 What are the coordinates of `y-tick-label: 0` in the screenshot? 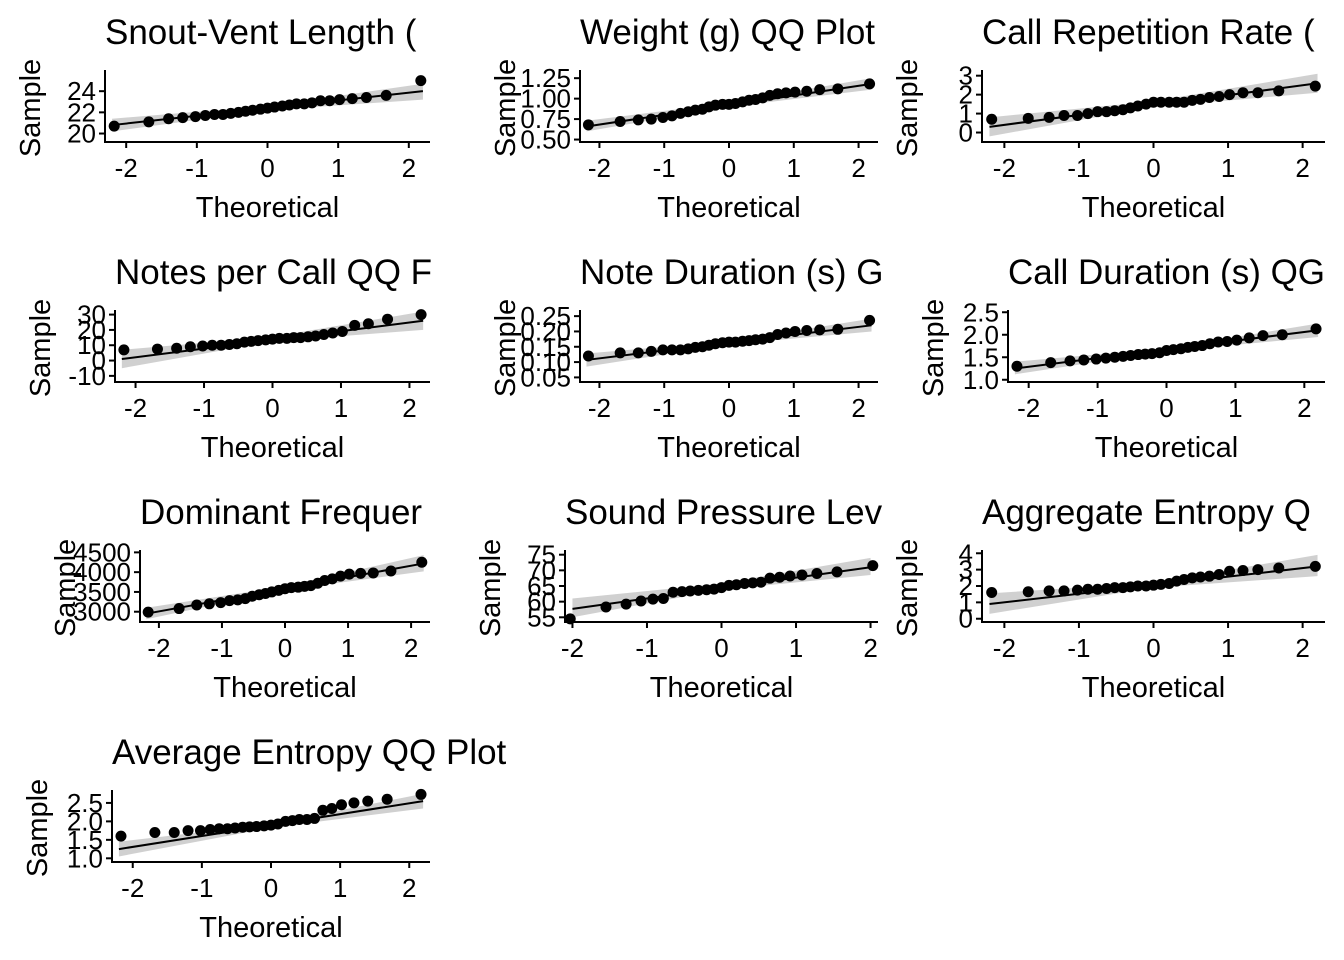 It's located at (966, 133).